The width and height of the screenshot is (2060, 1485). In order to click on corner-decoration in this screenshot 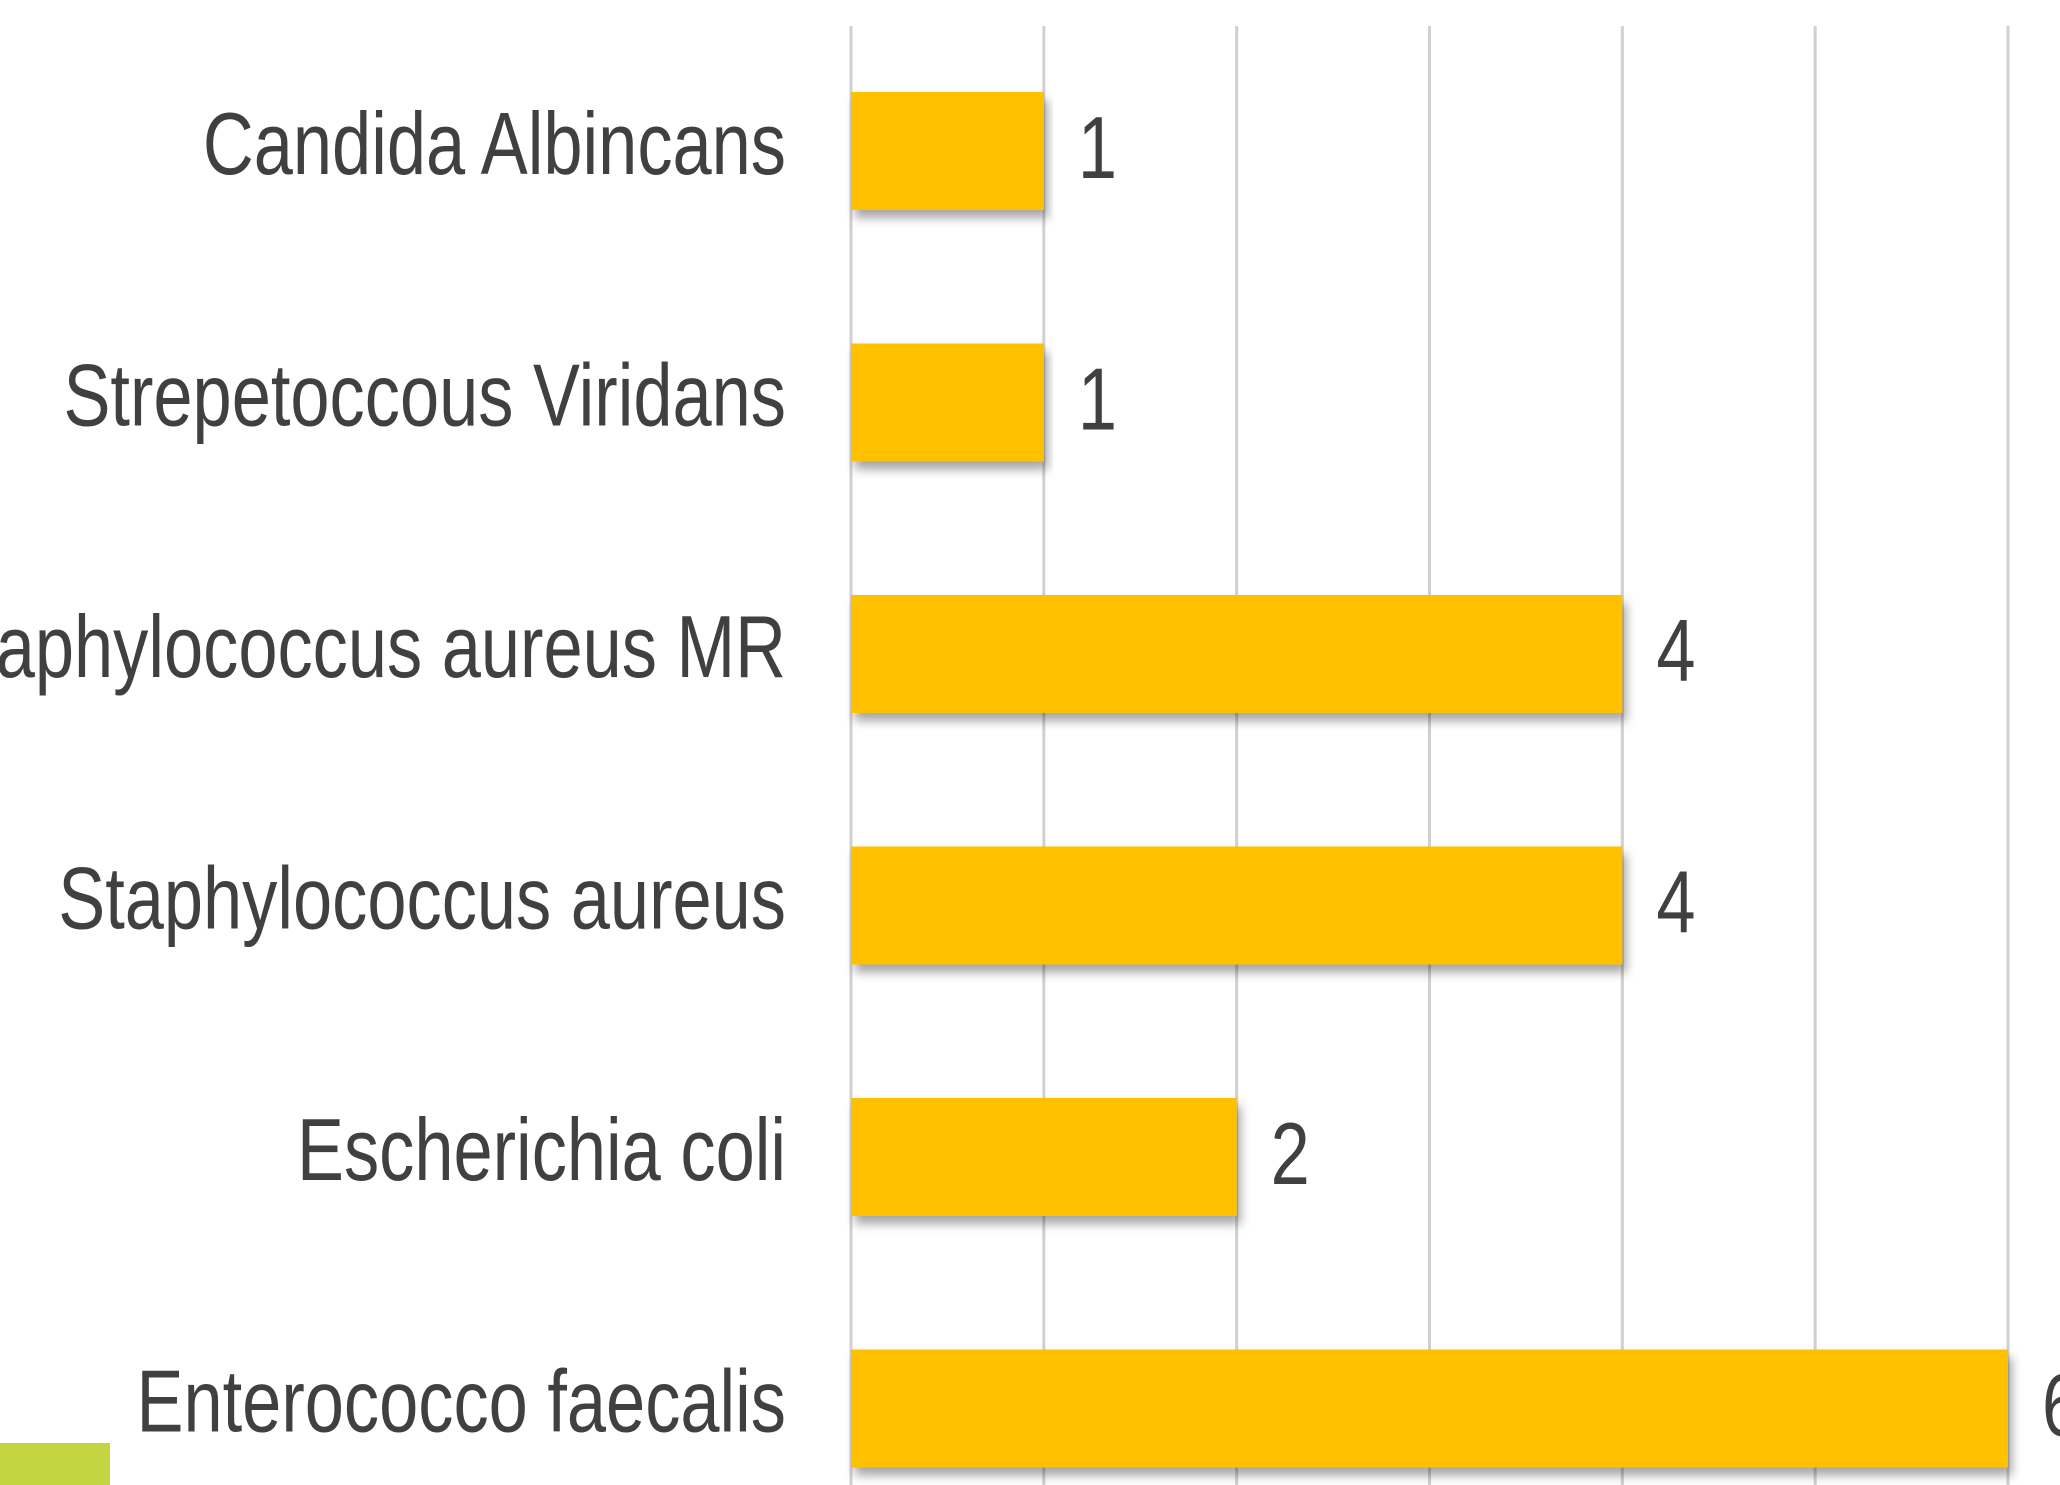, I will do `click(55, 1464)`.